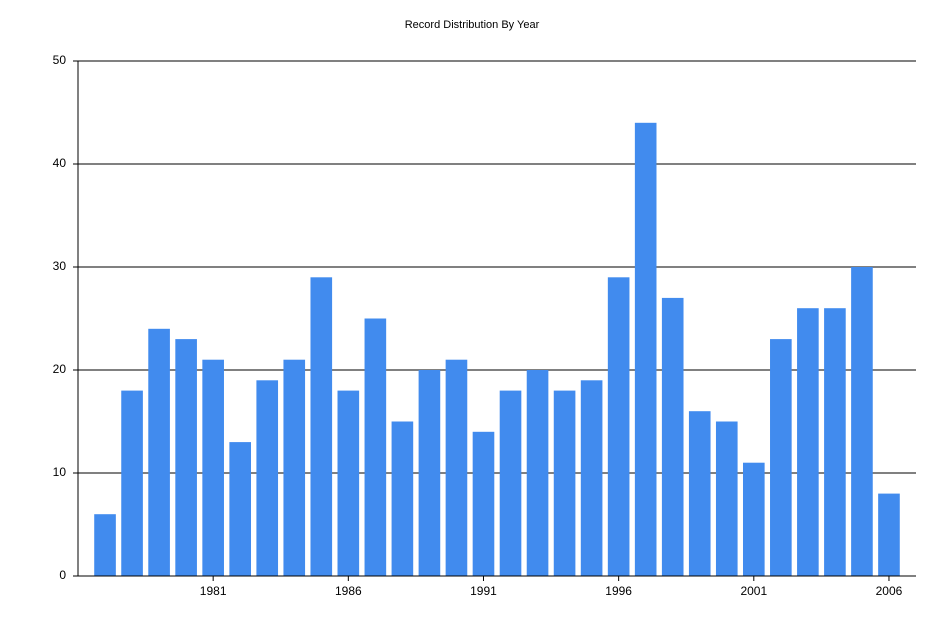  What do you see at coordinates (618, 591) in the screenshot?
I see `x-tick-label: 1996` at bounding box center [618, 591].